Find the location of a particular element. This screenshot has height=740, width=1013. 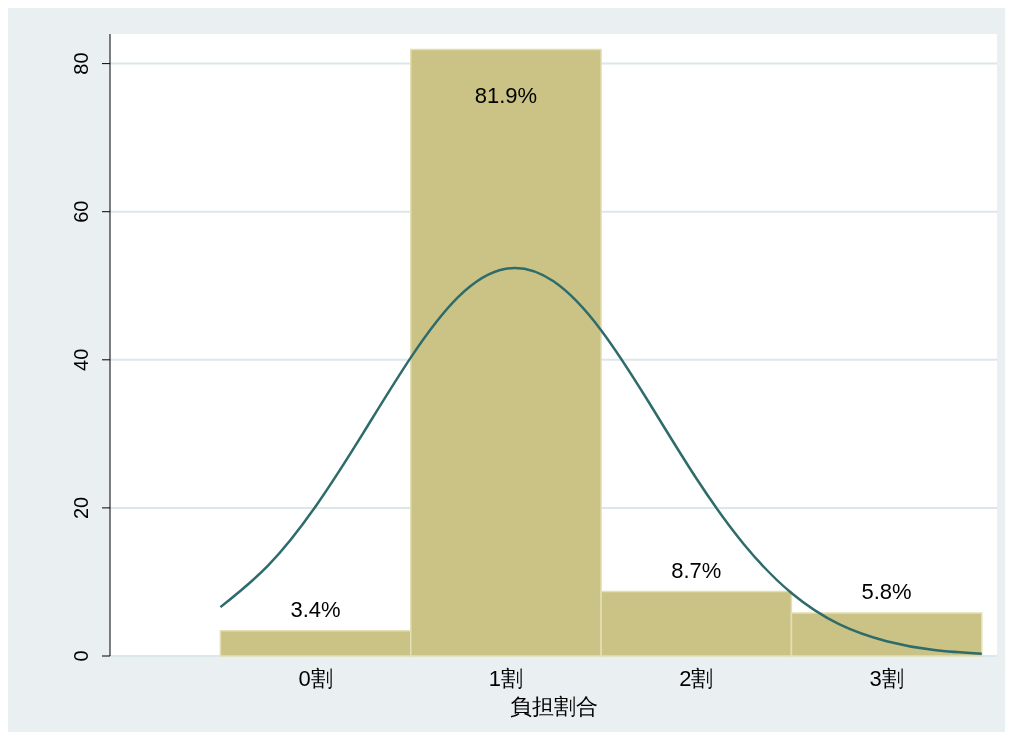

data-label: 8.7% is located at coordinates (696, 570).